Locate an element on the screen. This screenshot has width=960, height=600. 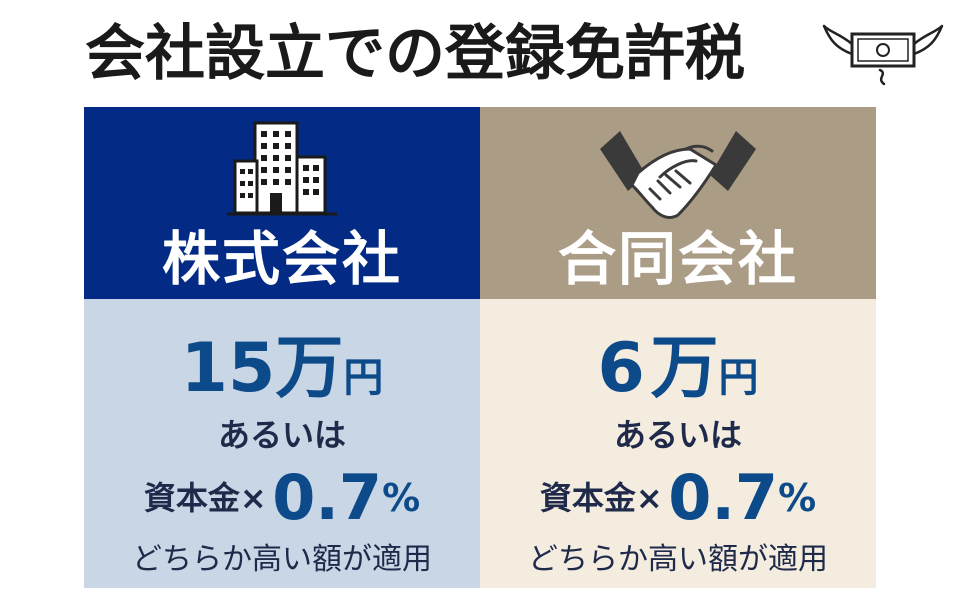
column-header: 株式会社 is located at coordinates (282, 203).